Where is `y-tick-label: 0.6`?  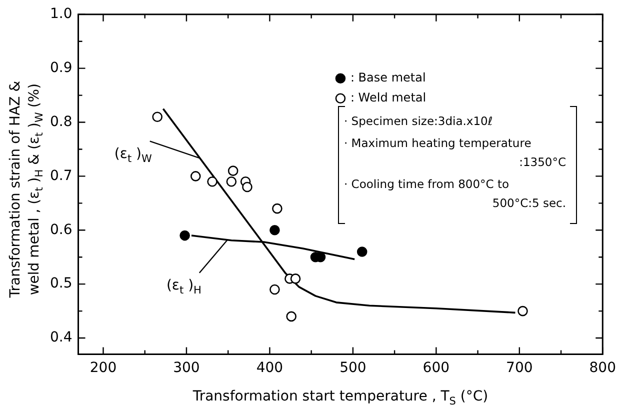 y-tick-label: 0.6 is located at coordinates (61, 230).